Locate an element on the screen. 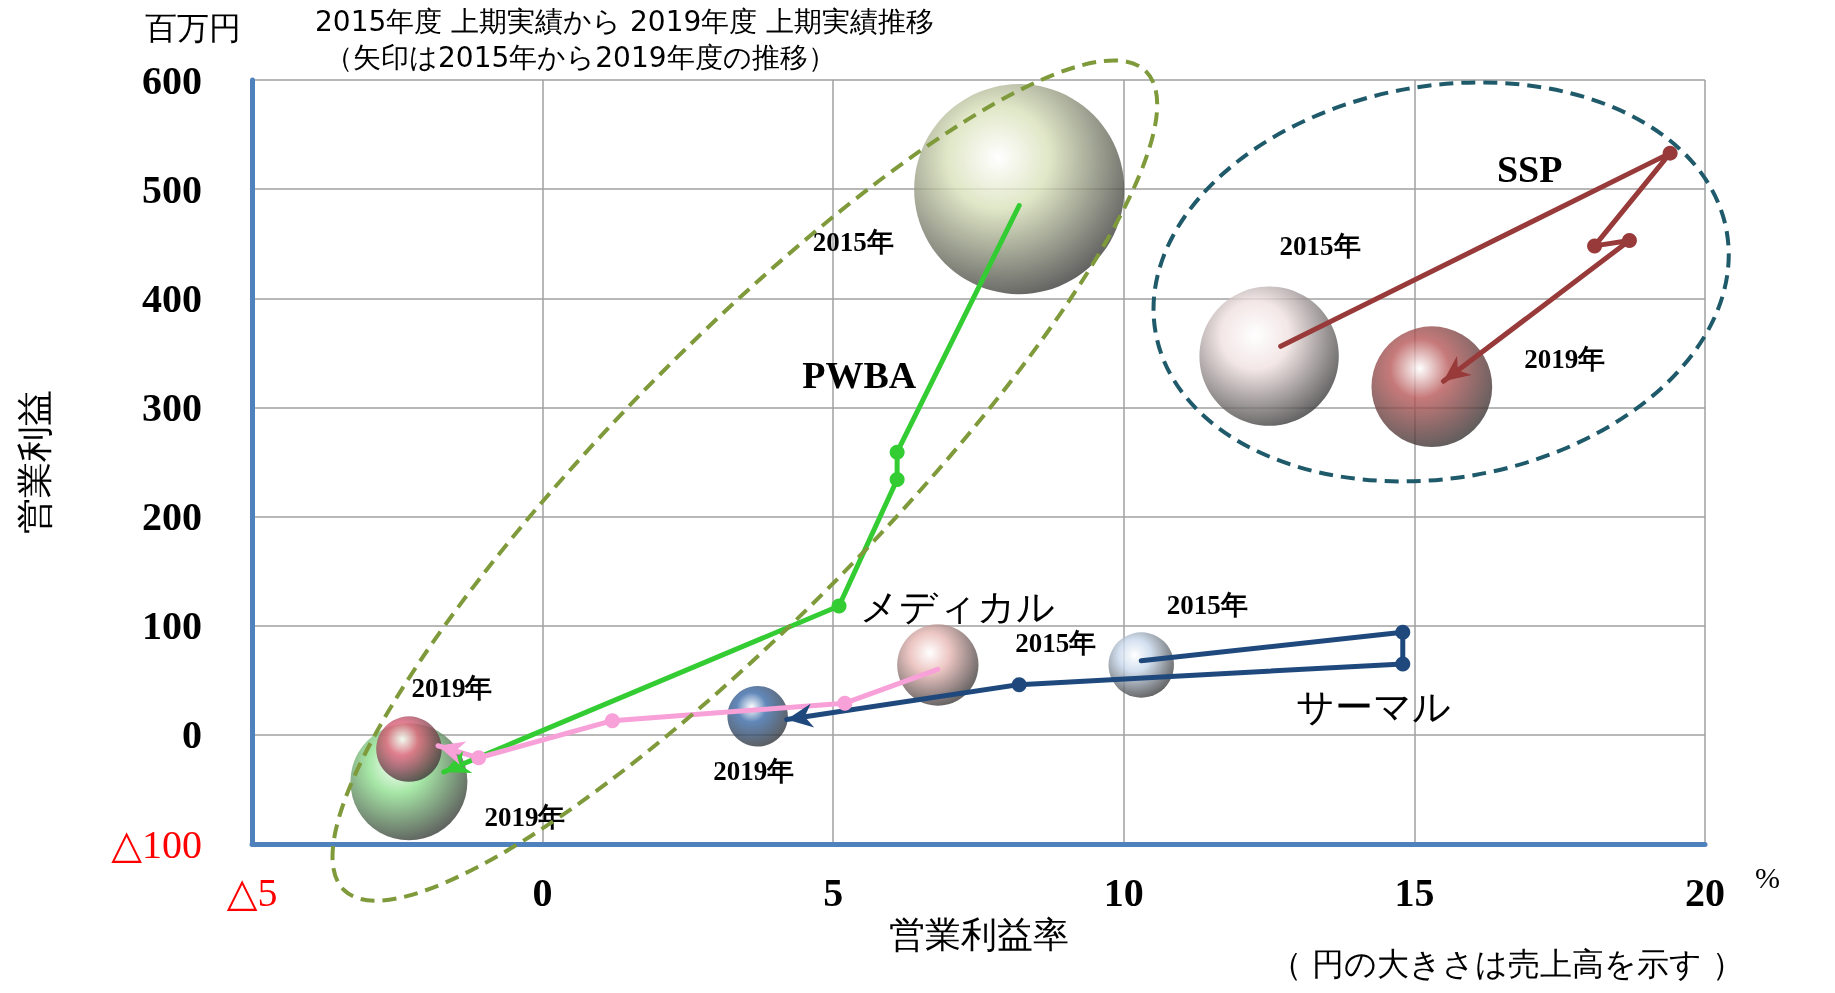 This screenshot has height=993, width=1835. series-label: SSP is located at coordinates (1529, 169).